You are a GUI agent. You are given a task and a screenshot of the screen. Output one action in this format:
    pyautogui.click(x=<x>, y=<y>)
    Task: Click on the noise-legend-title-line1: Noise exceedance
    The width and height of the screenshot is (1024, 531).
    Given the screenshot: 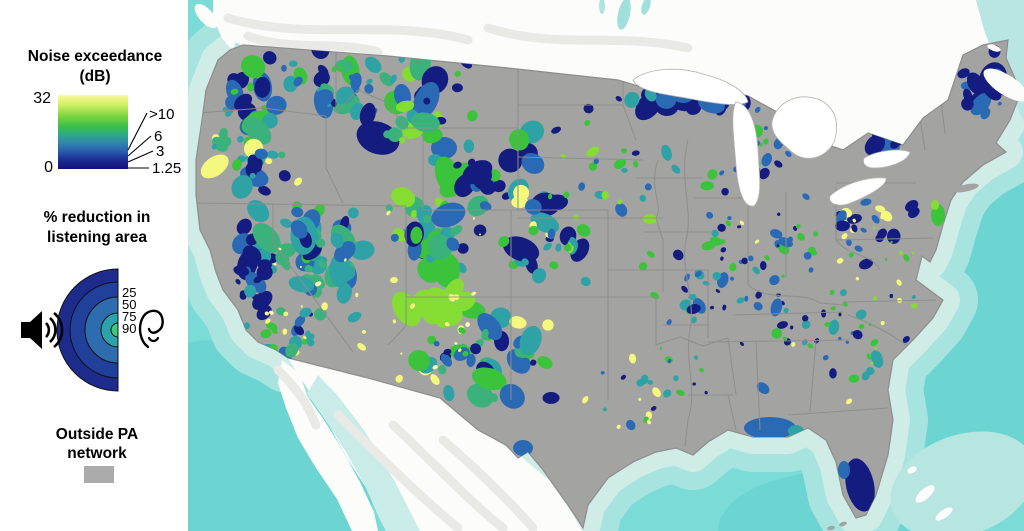 What is the action you would take?
    pyautogui.click(x=95, y=56)
    